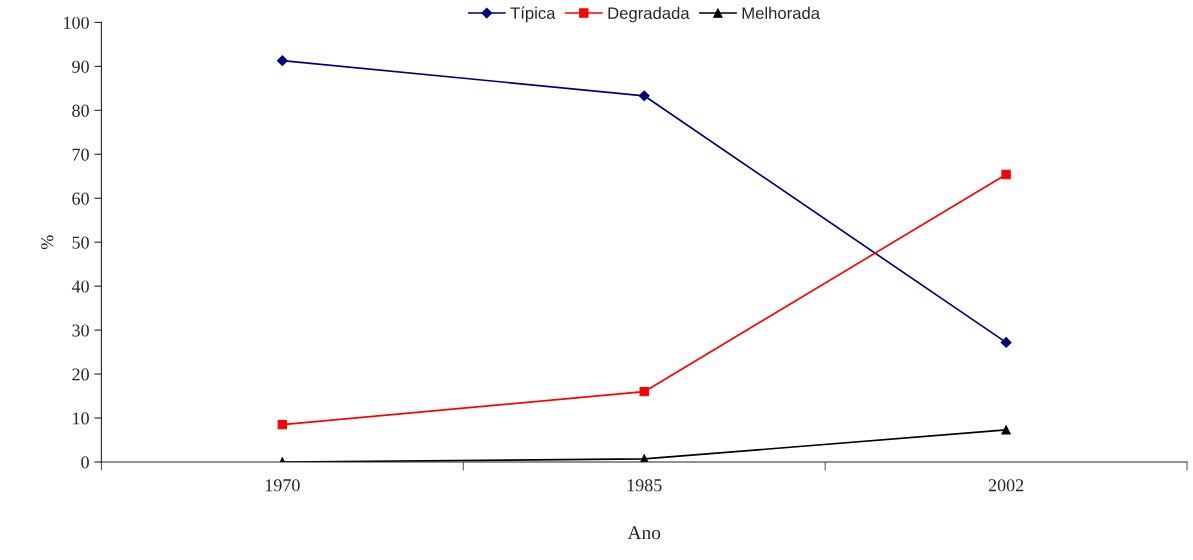  I want to click on x-axis-title: Ano, so click(644, 533).